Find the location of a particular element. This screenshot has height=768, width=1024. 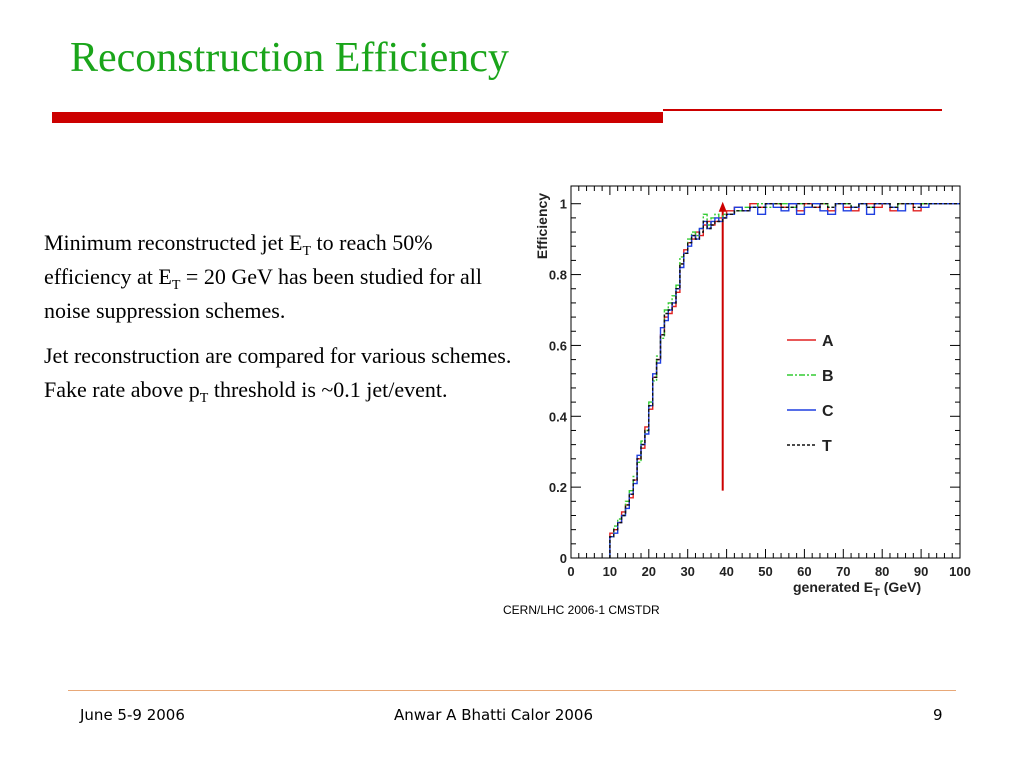

title-underline-thin is located at coordinates (802, 110).